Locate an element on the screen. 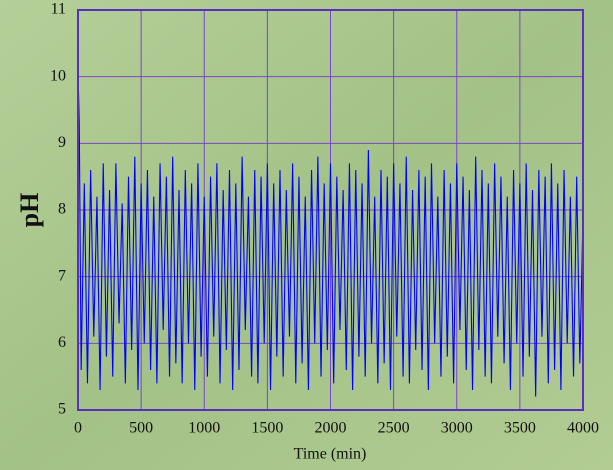  x-tick-label: 4000 is located at coordinates (583, 428).